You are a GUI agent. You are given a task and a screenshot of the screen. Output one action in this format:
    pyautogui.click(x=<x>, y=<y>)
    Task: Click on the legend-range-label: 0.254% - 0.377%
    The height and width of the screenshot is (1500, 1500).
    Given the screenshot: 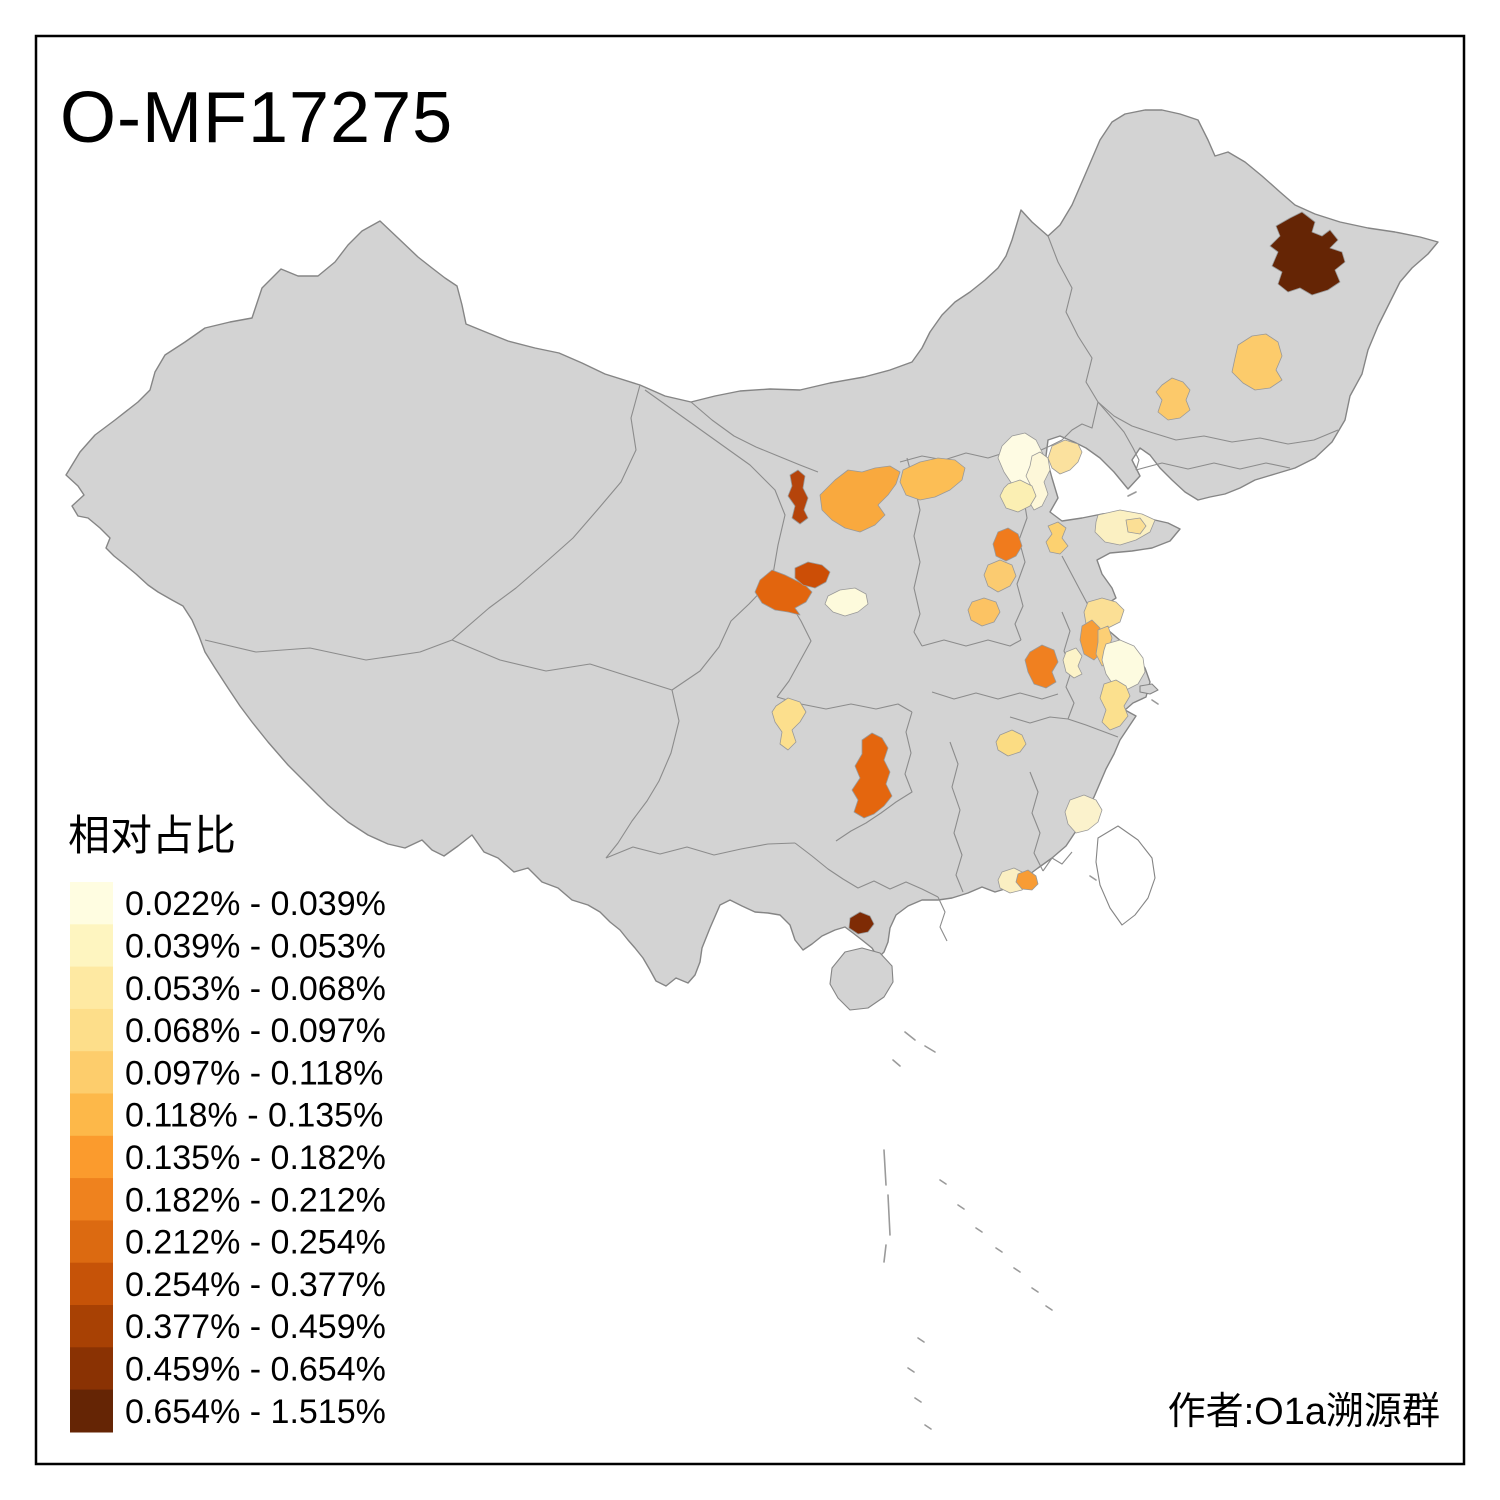 What is the action you would take?
    pyautogui.click(x=255, y=1285)
    